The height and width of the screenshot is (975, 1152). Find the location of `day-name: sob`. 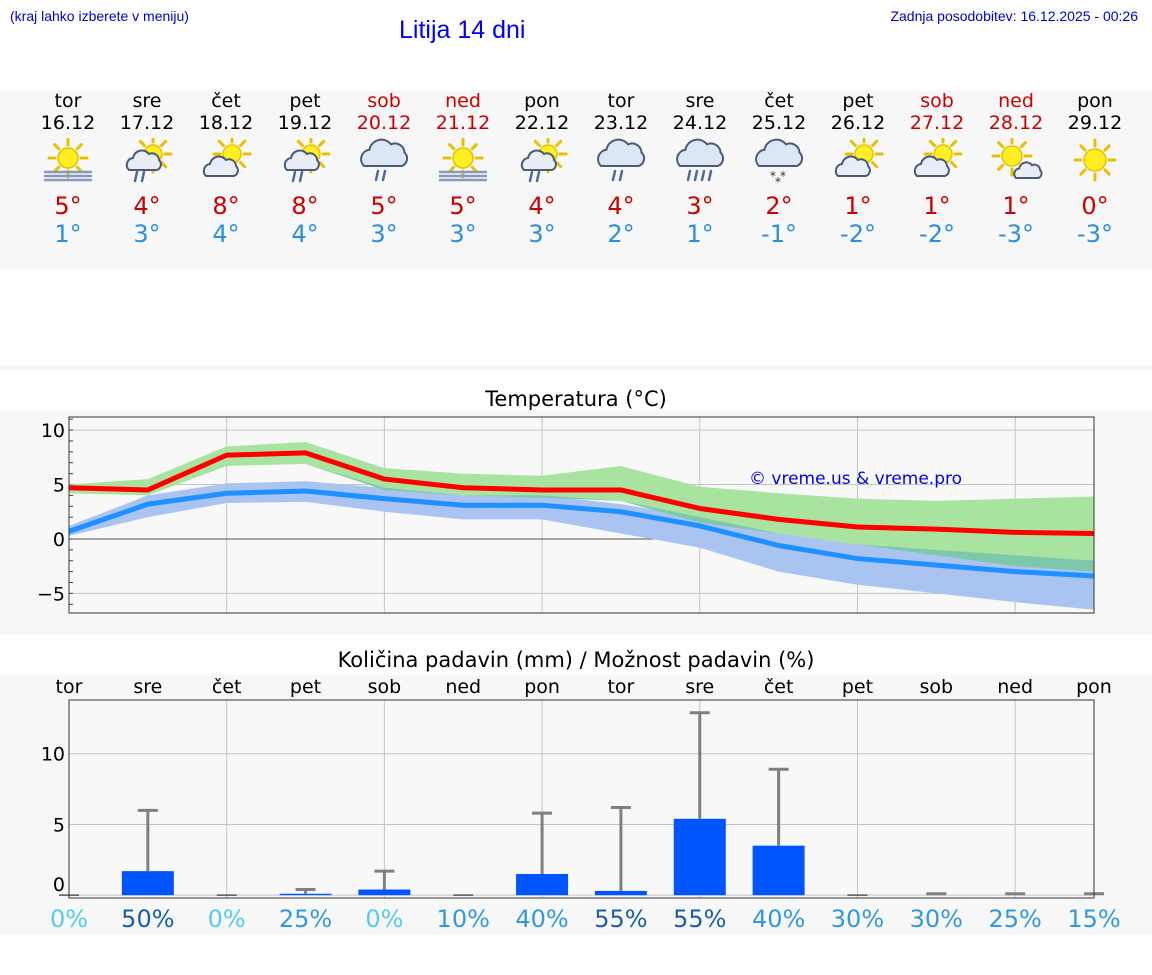

day-name: sob is located at coordinates (384, 101).